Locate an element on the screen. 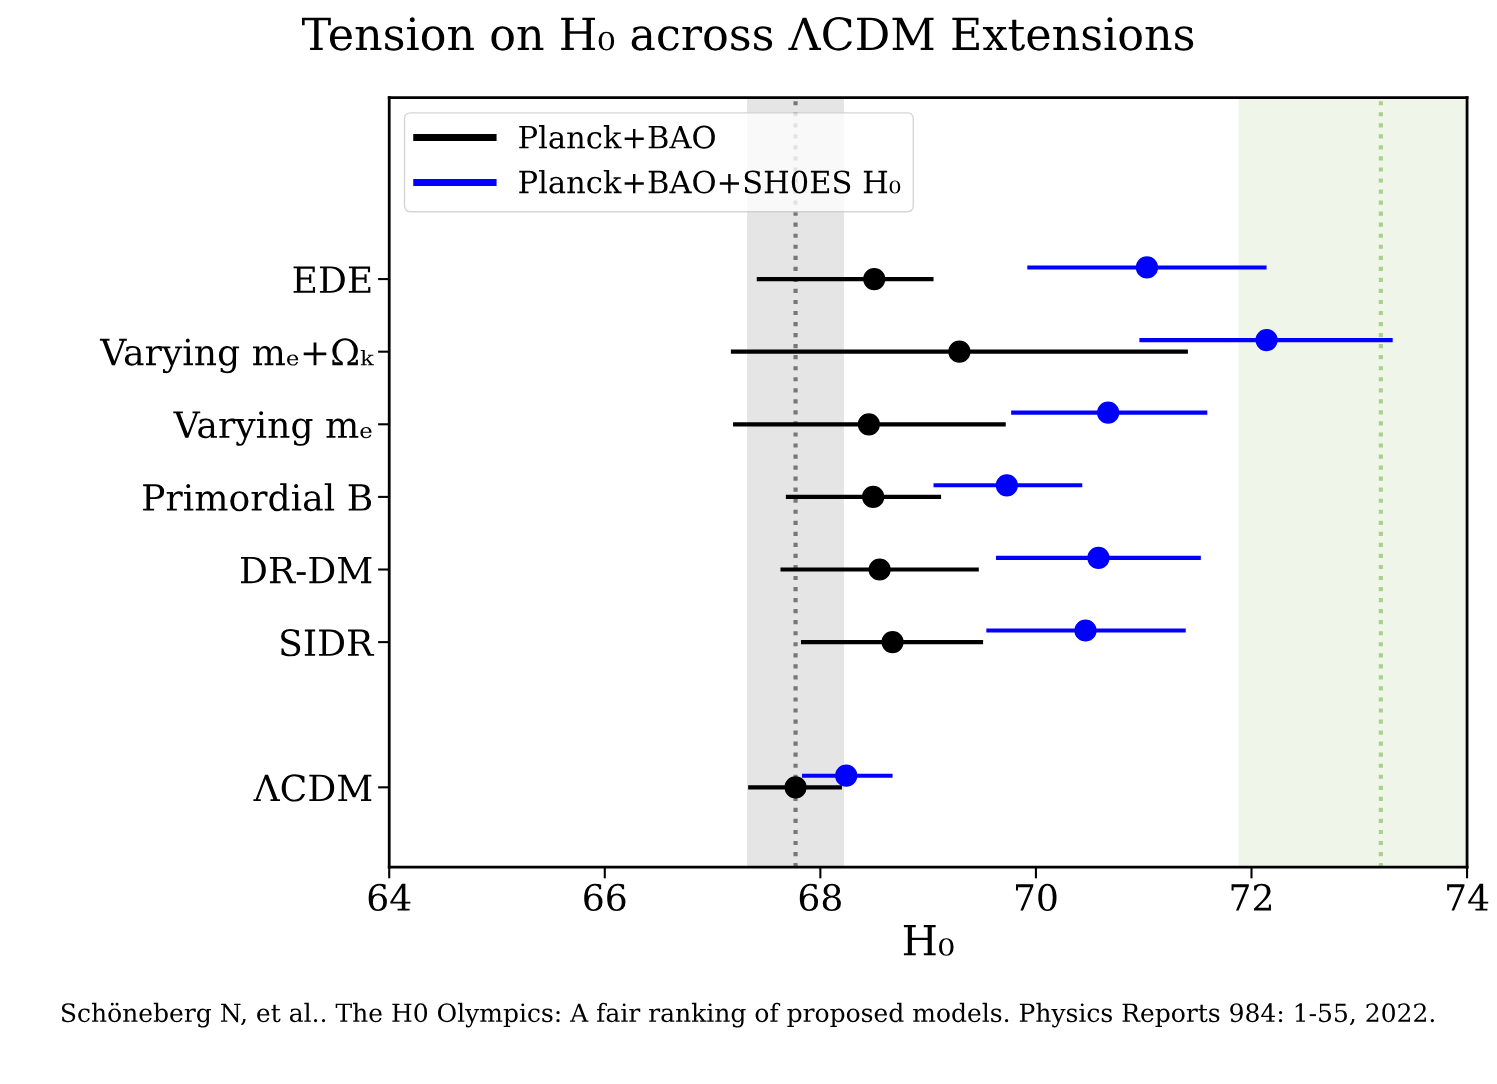 The width and height of the screenshot is (1497, 1084). chart-title: Tension on H₀ across ΛCDM Extensions is located at coordinates (748, 34).